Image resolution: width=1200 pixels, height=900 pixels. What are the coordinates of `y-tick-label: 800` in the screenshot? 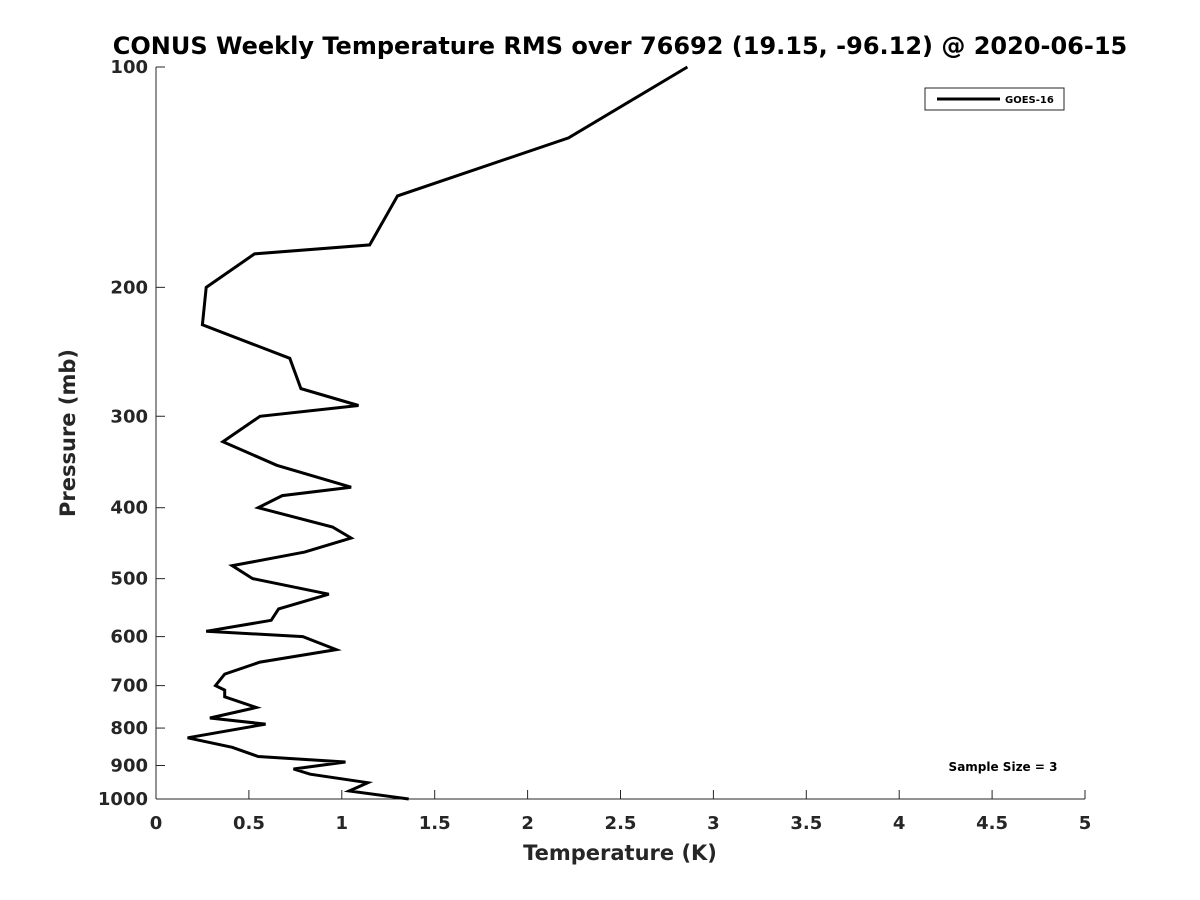 It's located at (129, 728).